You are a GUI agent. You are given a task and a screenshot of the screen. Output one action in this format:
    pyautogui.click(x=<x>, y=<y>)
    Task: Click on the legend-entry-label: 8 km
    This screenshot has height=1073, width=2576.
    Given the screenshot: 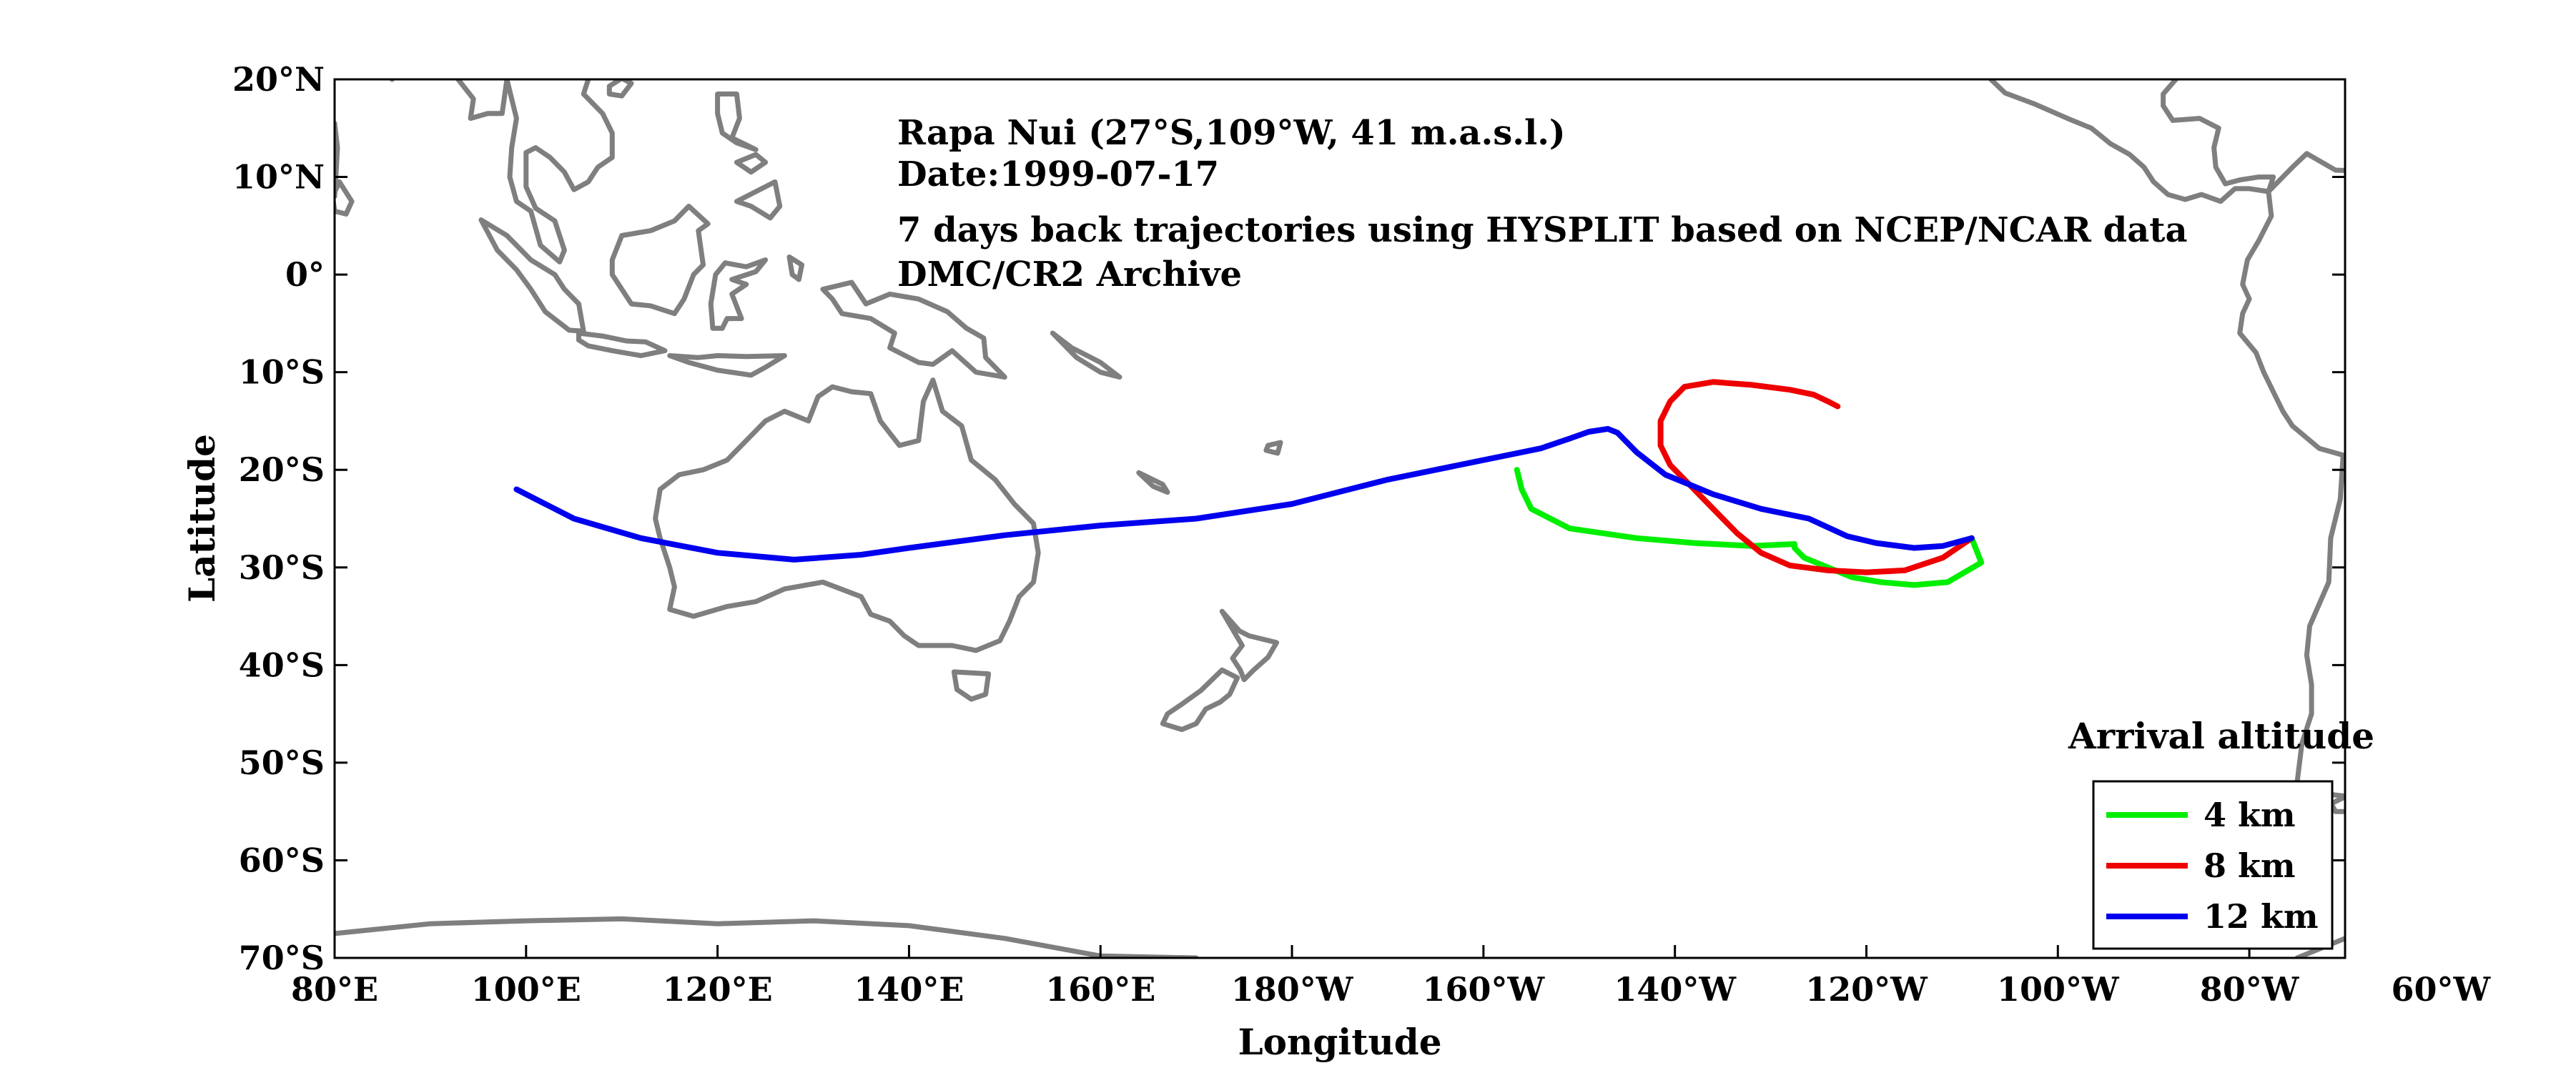 What is the action you would take?
    pyautogui.click(x=2250, y=865)
    